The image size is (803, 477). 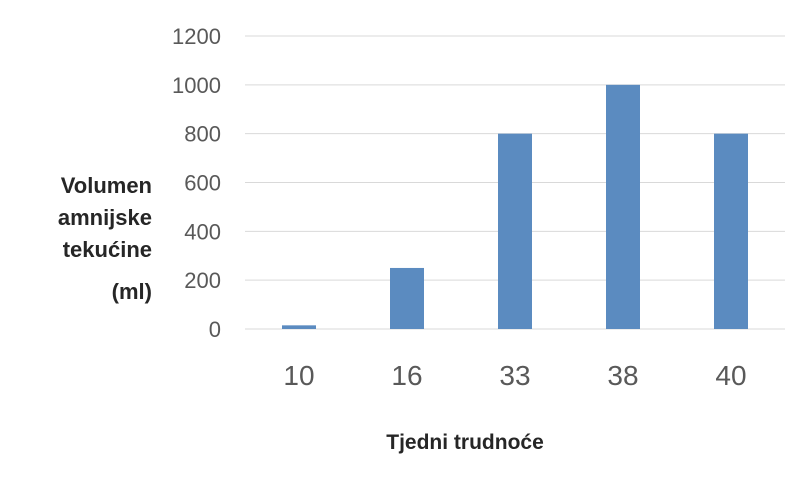 What do you see at coordinates (196, 85) in the screenshot?
I see `y-tick-label: 1000` at bounding box center [196, 85].